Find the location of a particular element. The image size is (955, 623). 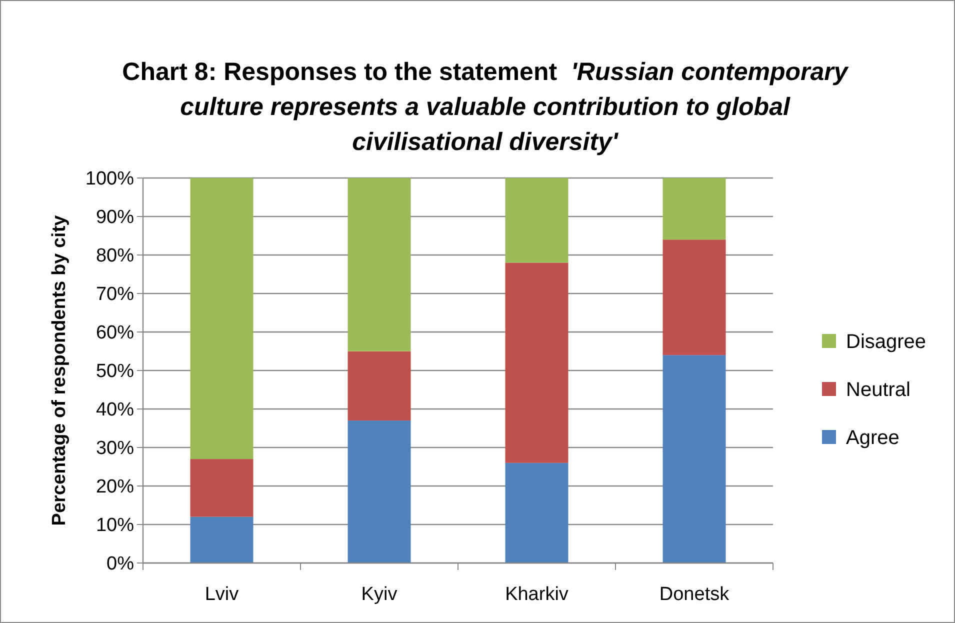

y-tick-label: 0% is located at coordinates (120, 564).